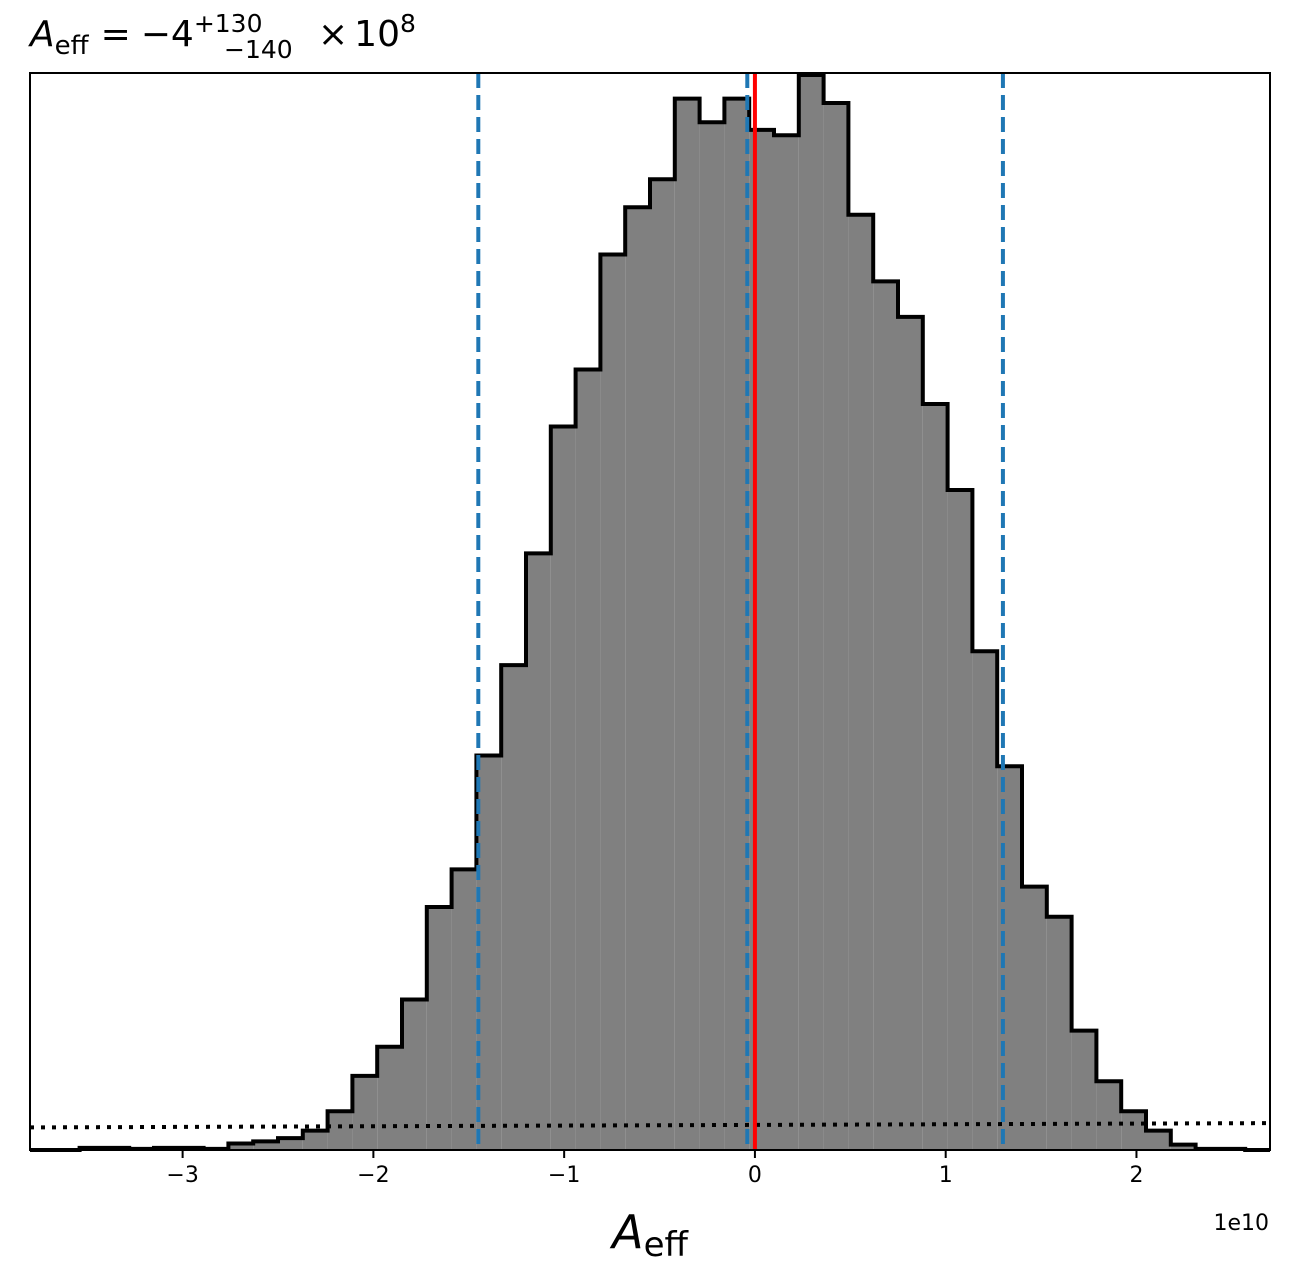 This screenshot has width=1289, height=1278. I want to click on x-tick-label: −3, so click(182, 1175).